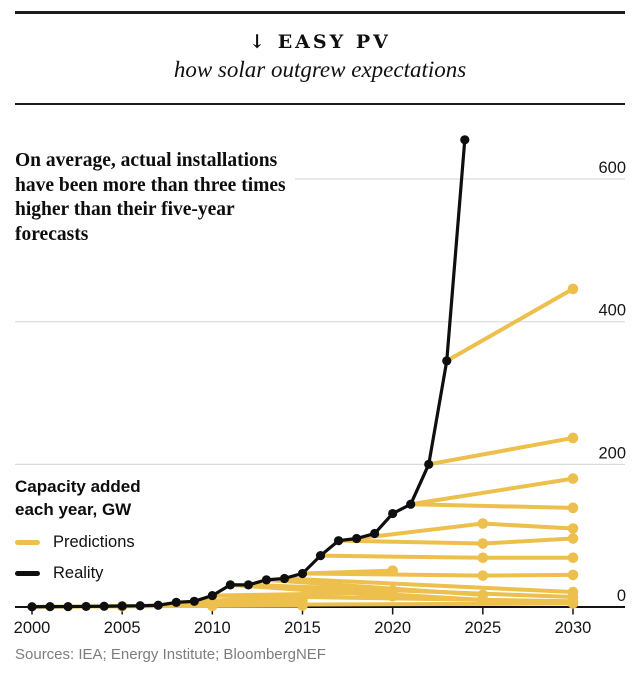 This screenshot has height=689, width=640. I want to click on top-rule, so click(320, 12).